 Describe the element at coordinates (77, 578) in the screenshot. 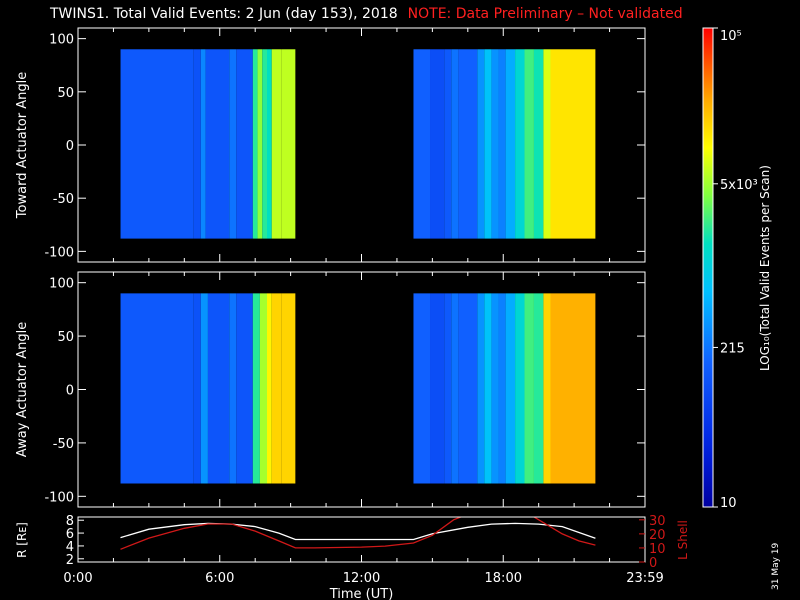

I see `x-tick-label: 0:00` at that location.